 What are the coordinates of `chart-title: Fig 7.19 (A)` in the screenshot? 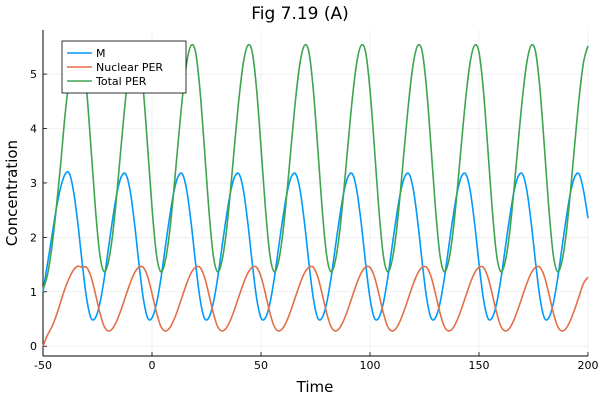 It's located at (300, 14).